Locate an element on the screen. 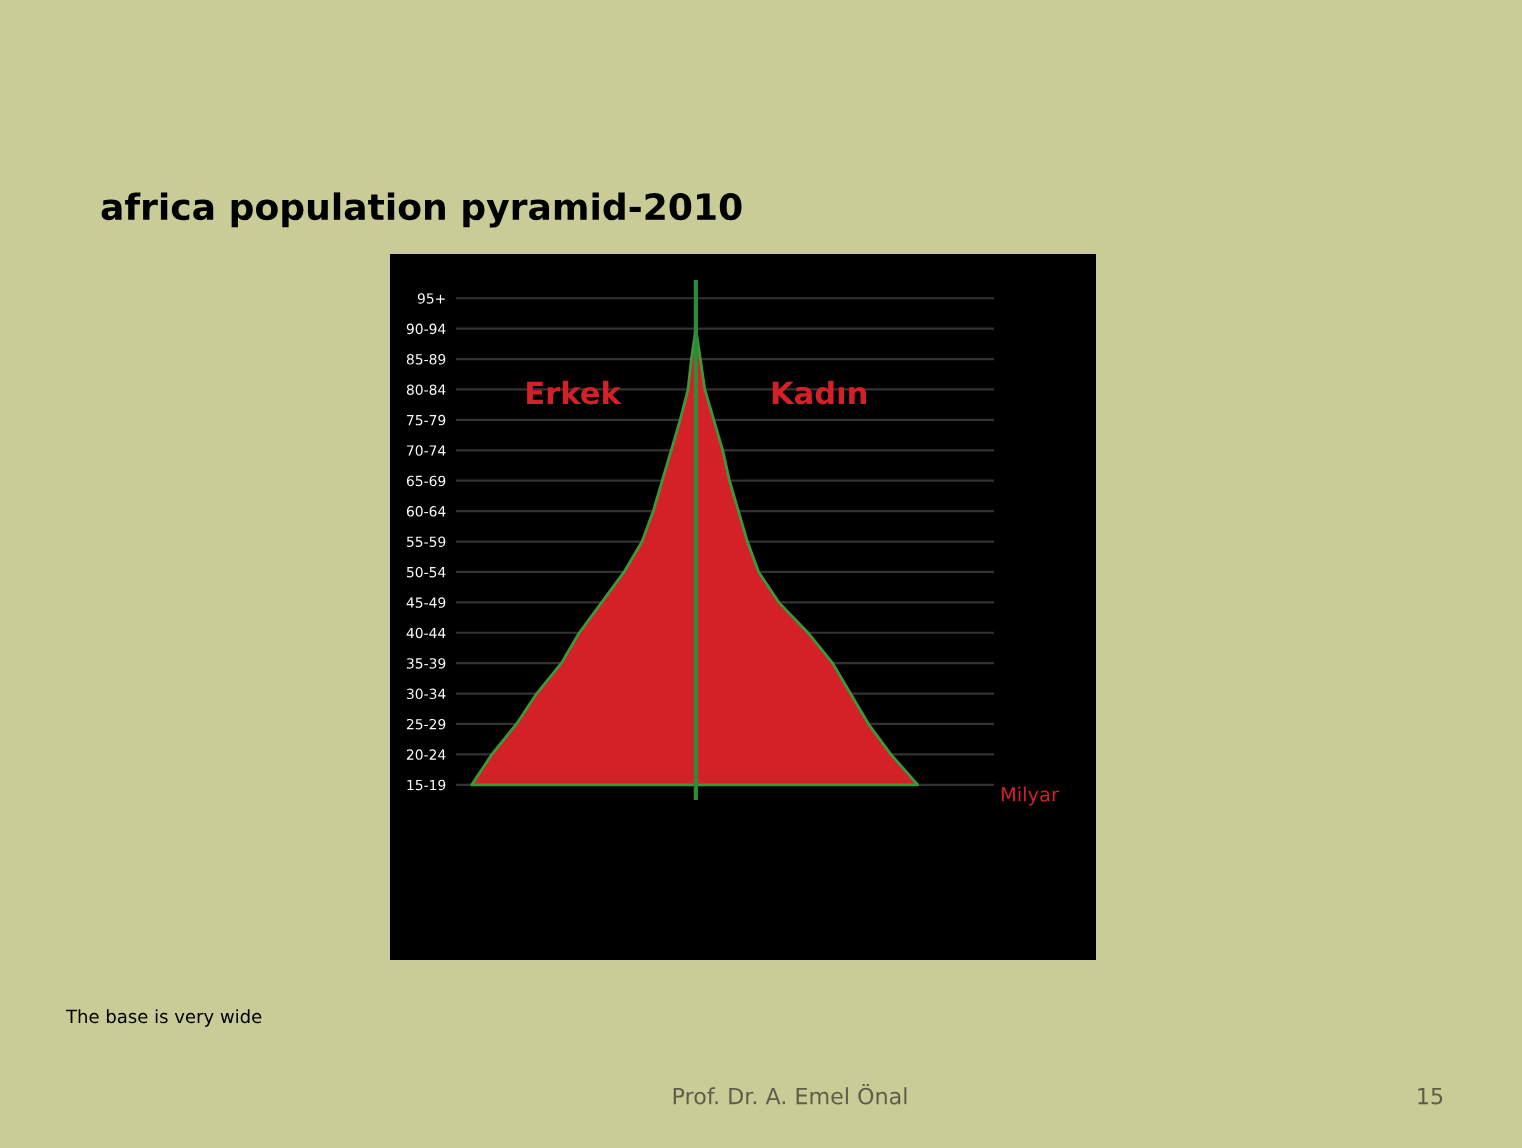  text: 15 is located at coordinates (1430, 1096).